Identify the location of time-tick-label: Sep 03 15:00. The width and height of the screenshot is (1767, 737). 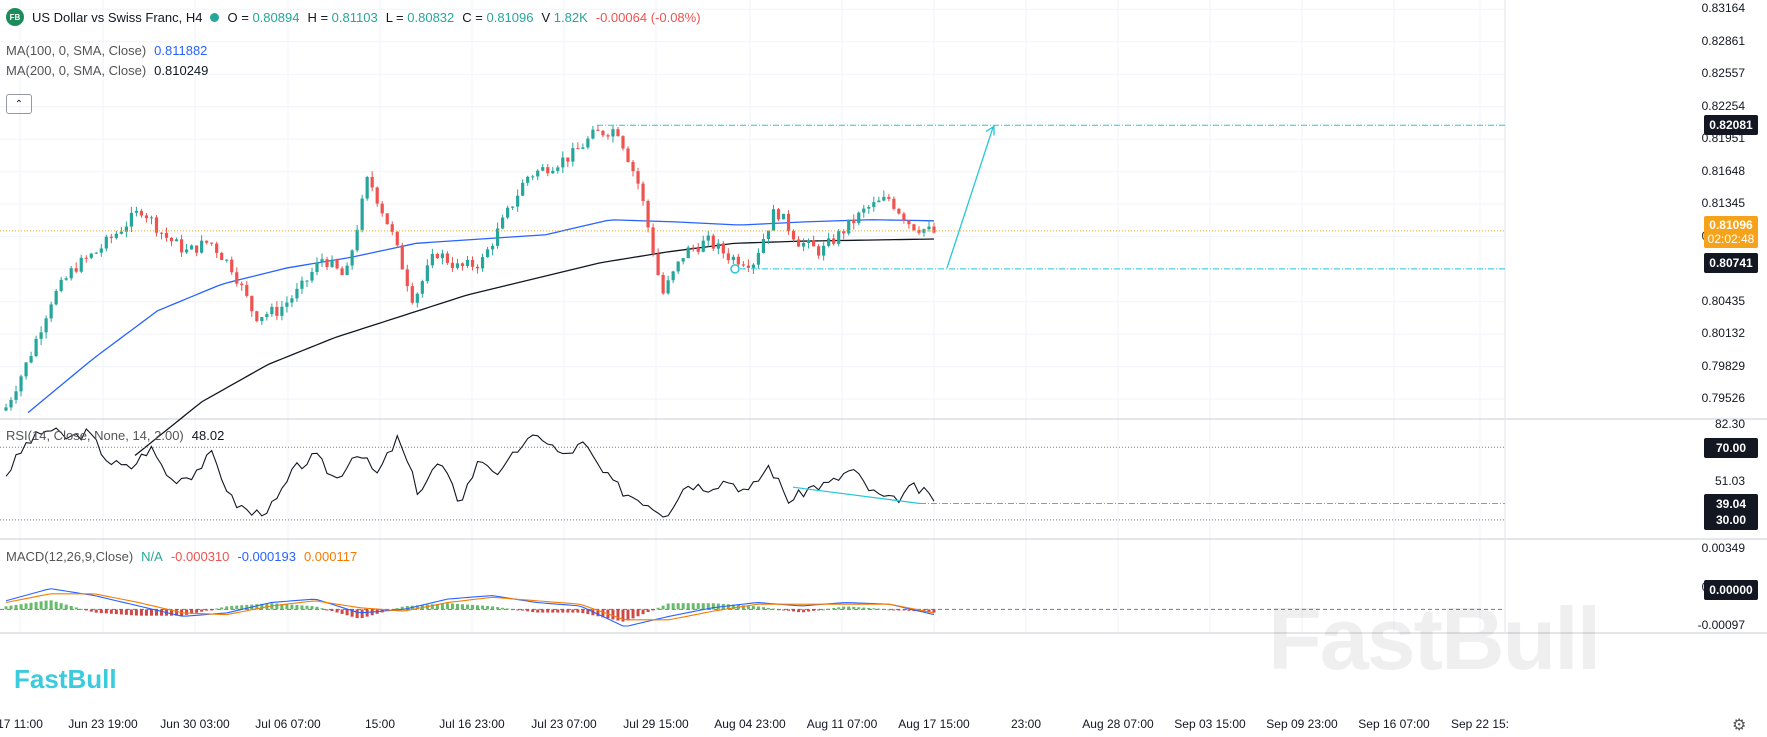
(1210, 724).